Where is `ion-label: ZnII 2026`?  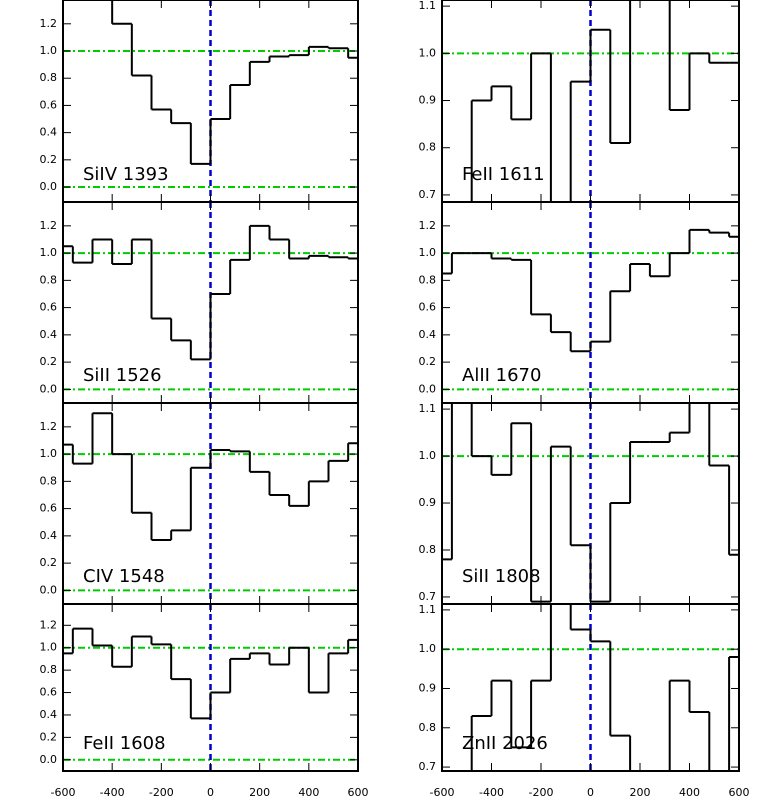
ion-label: ZnII 2026 is located at coordinates (505, 743).